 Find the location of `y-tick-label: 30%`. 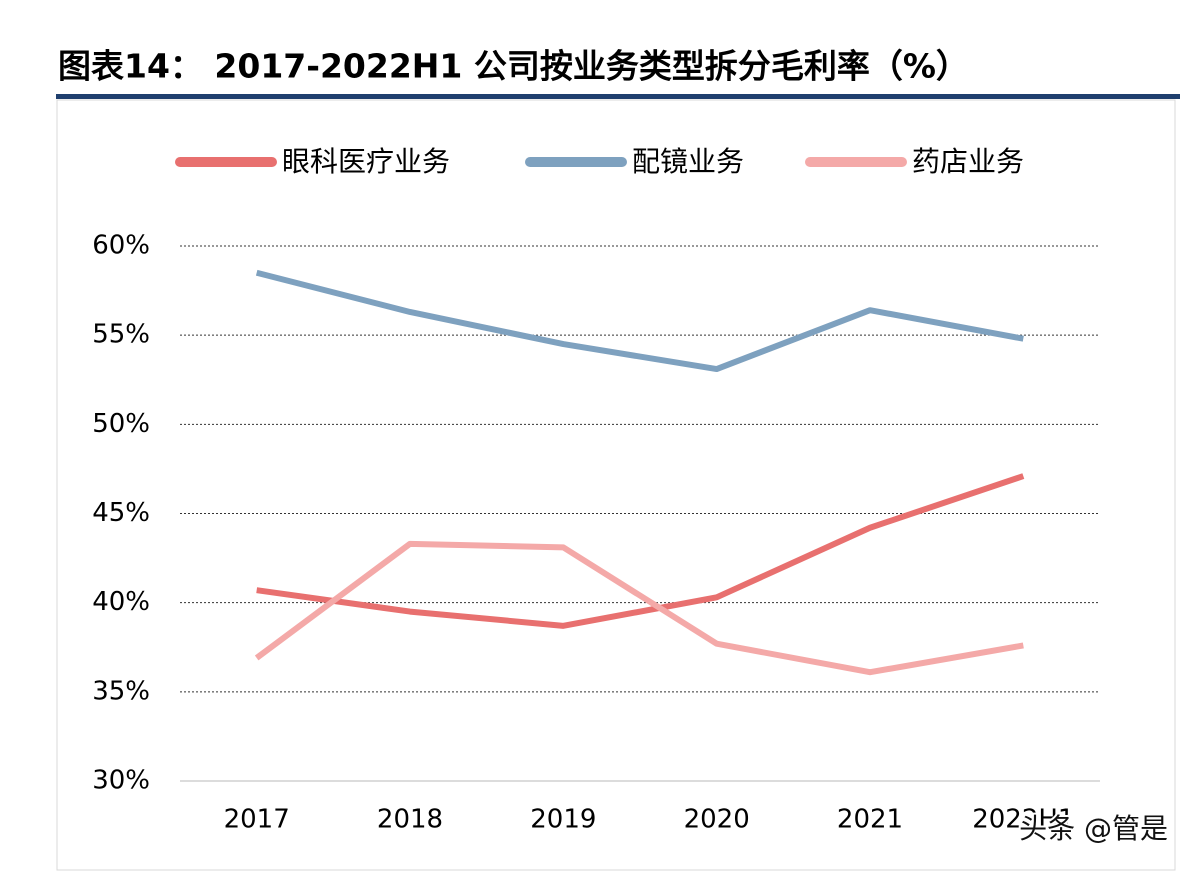

y-tick-label: 30% is located at coordinates (121, 781).